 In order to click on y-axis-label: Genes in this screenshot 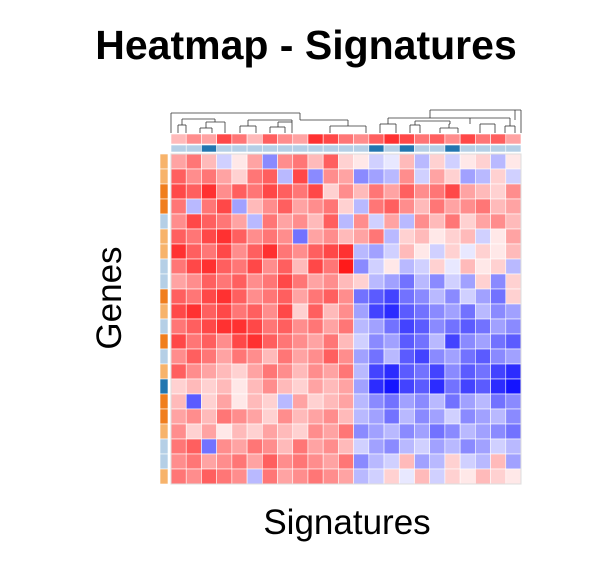, I will do `click(109, 298)`.